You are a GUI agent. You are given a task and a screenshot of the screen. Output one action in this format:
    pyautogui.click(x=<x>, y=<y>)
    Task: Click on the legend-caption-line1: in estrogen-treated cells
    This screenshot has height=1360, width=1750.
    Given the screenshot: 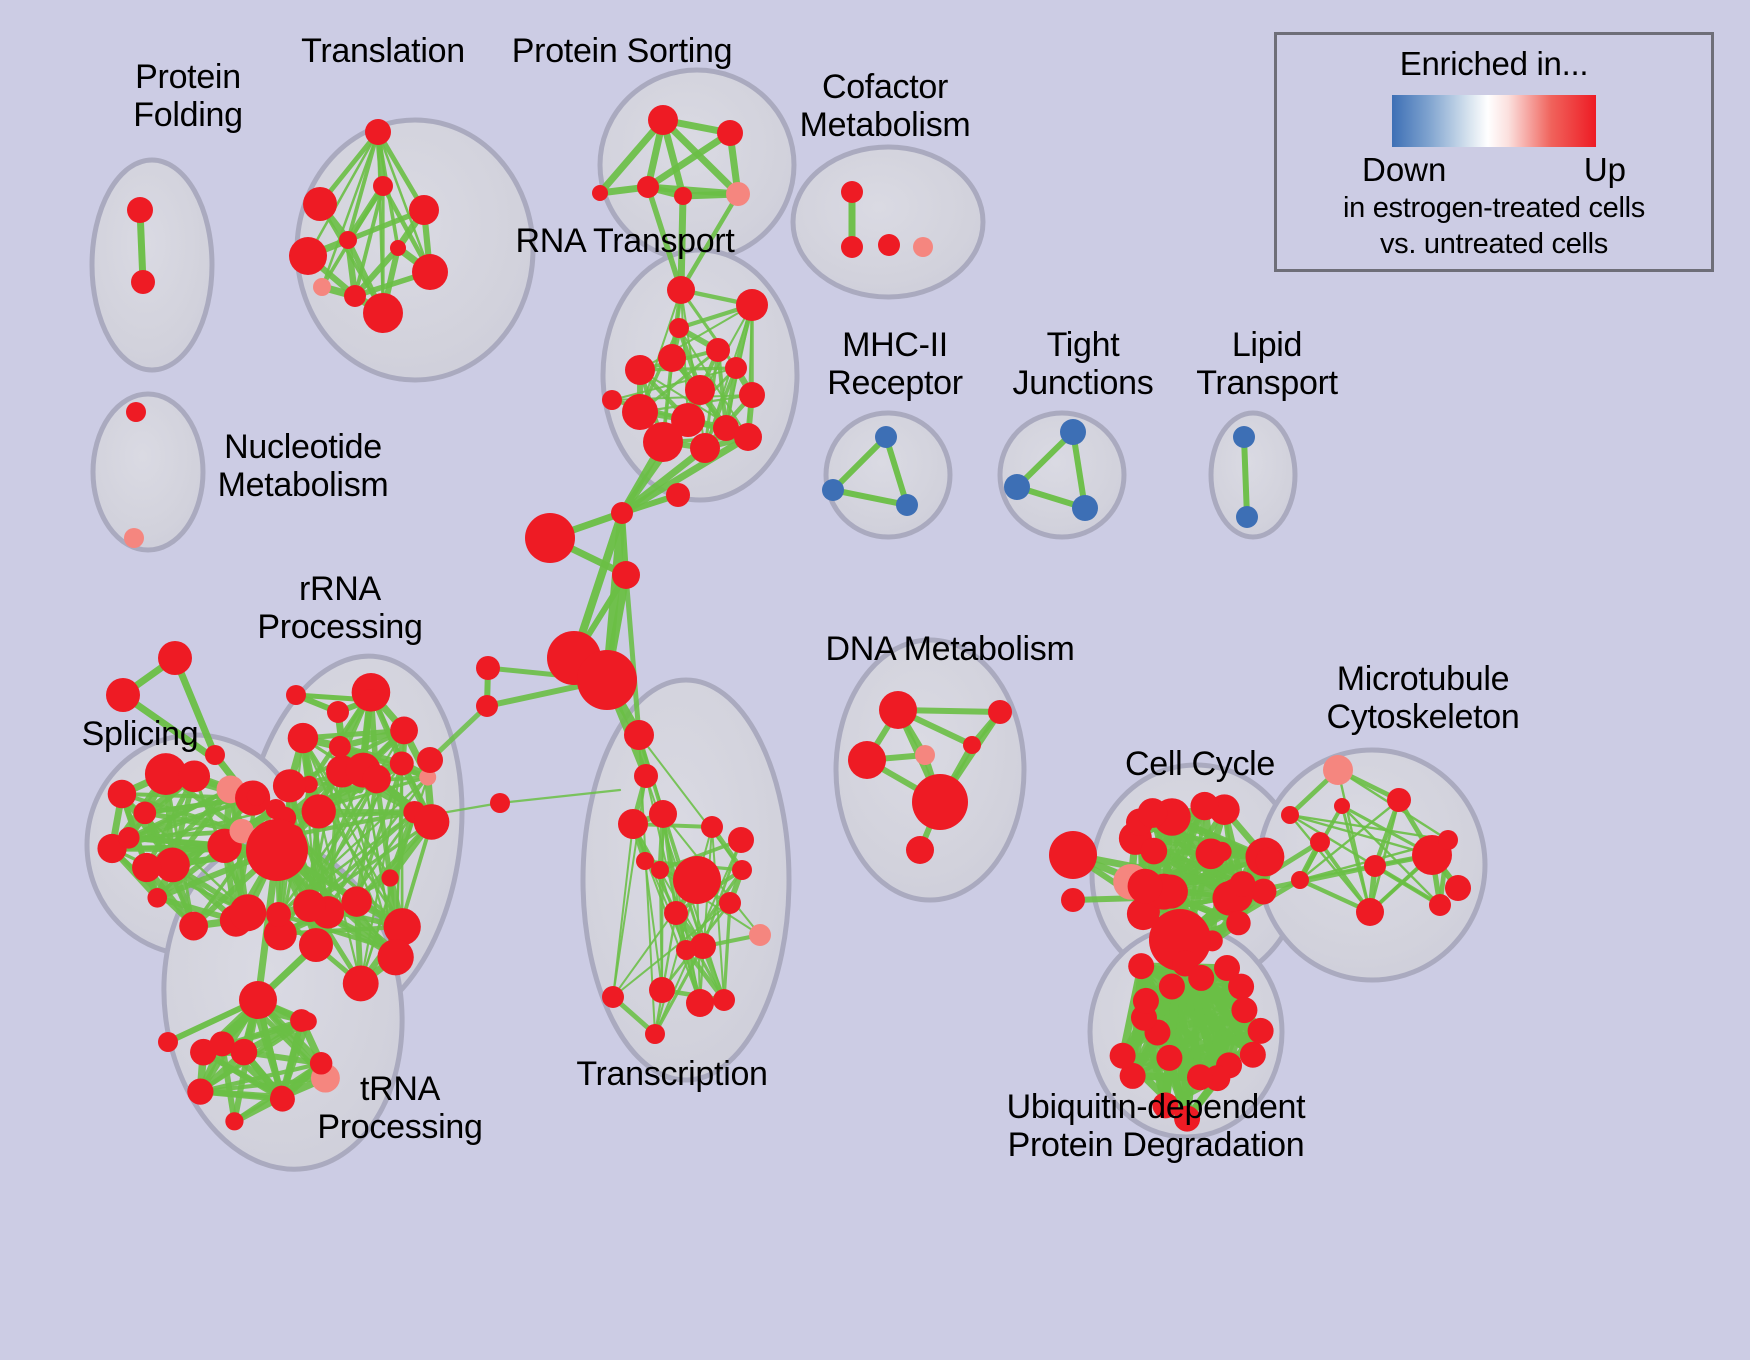 What is the action you would take?
    pyautogui.click(x=1494, y=208)
    